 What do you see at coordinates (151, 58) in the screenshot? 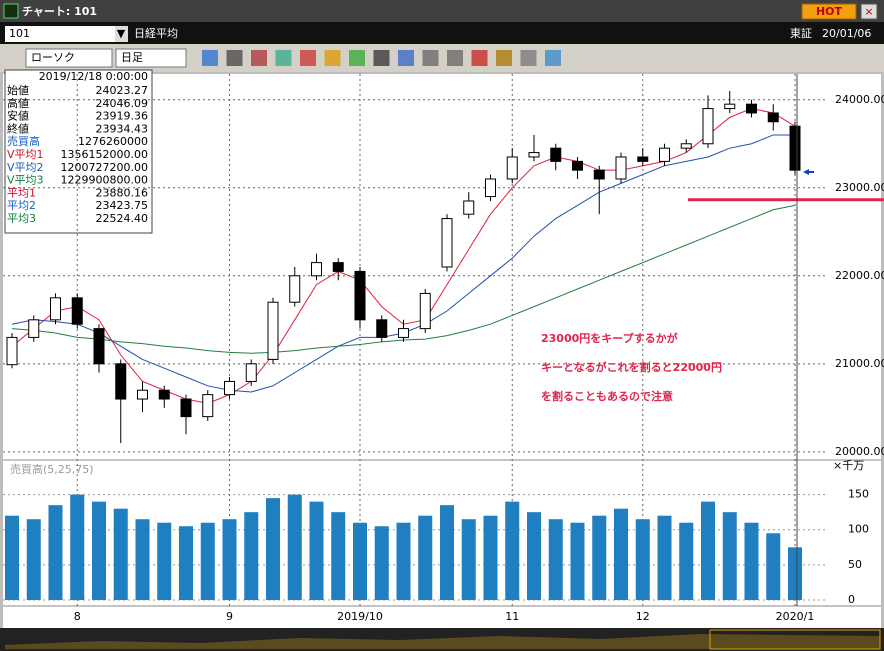
I see `period-select` at bounding box center [151, 58].